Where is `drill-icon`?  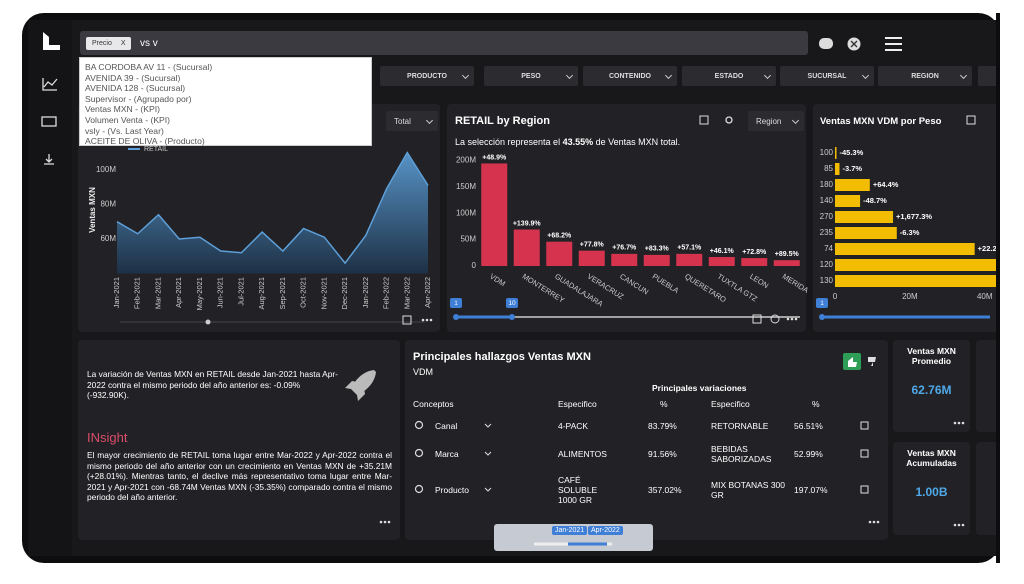
drill-icon is located at coordinates (864, 489).